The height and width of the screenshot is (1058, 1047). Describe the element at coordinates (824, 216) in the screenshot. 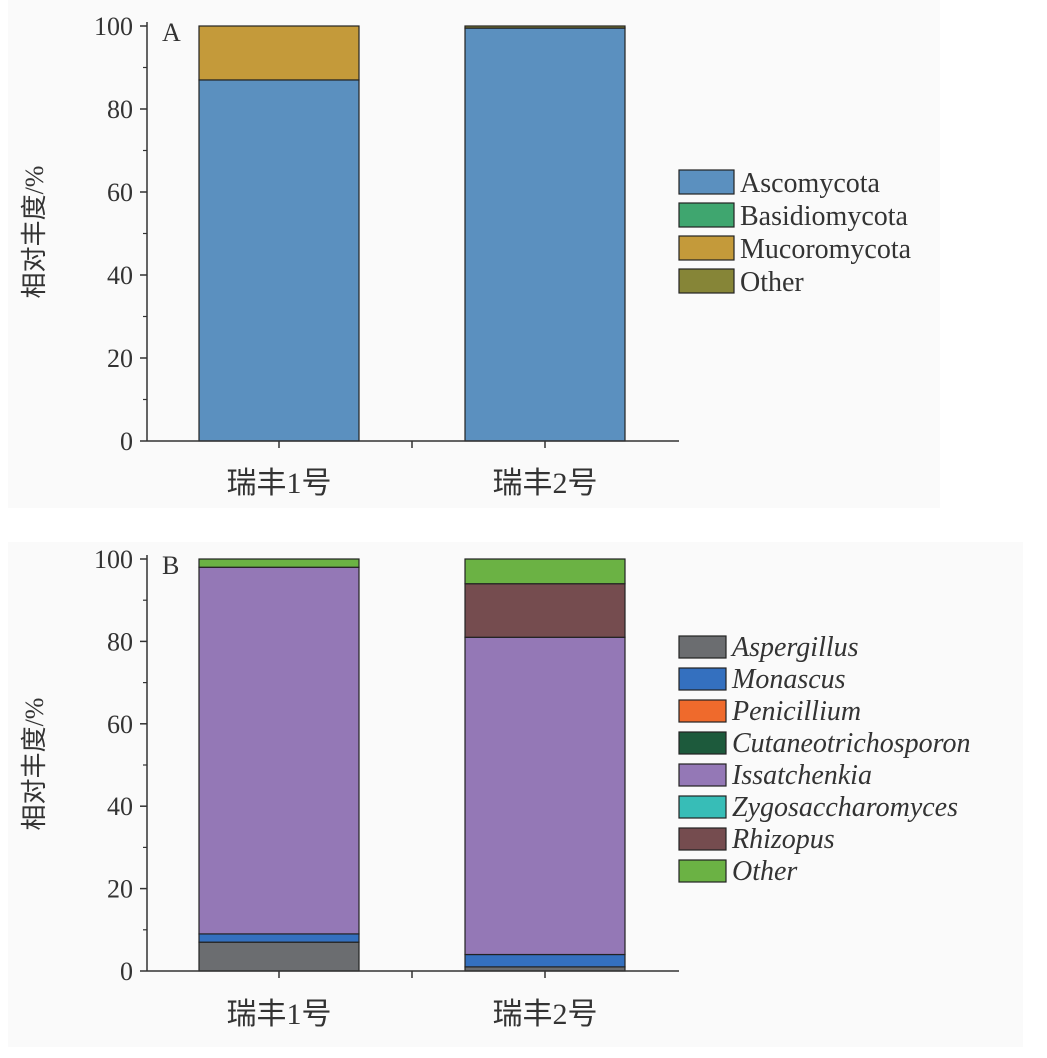

I see `chart-a-legend-label-basidiomycota: Basidiomycota` at that location.